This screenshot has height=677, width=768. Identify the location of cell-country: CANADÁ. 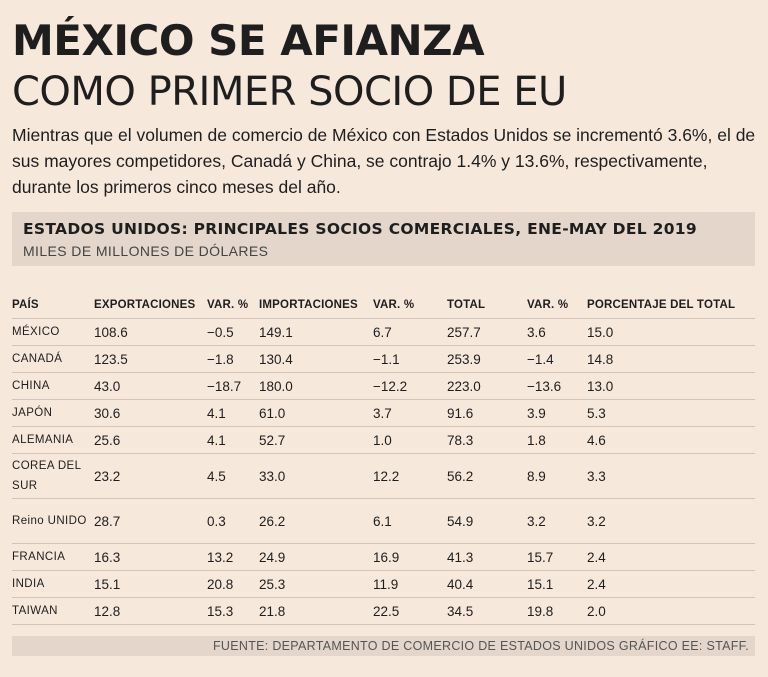
(53, 359).